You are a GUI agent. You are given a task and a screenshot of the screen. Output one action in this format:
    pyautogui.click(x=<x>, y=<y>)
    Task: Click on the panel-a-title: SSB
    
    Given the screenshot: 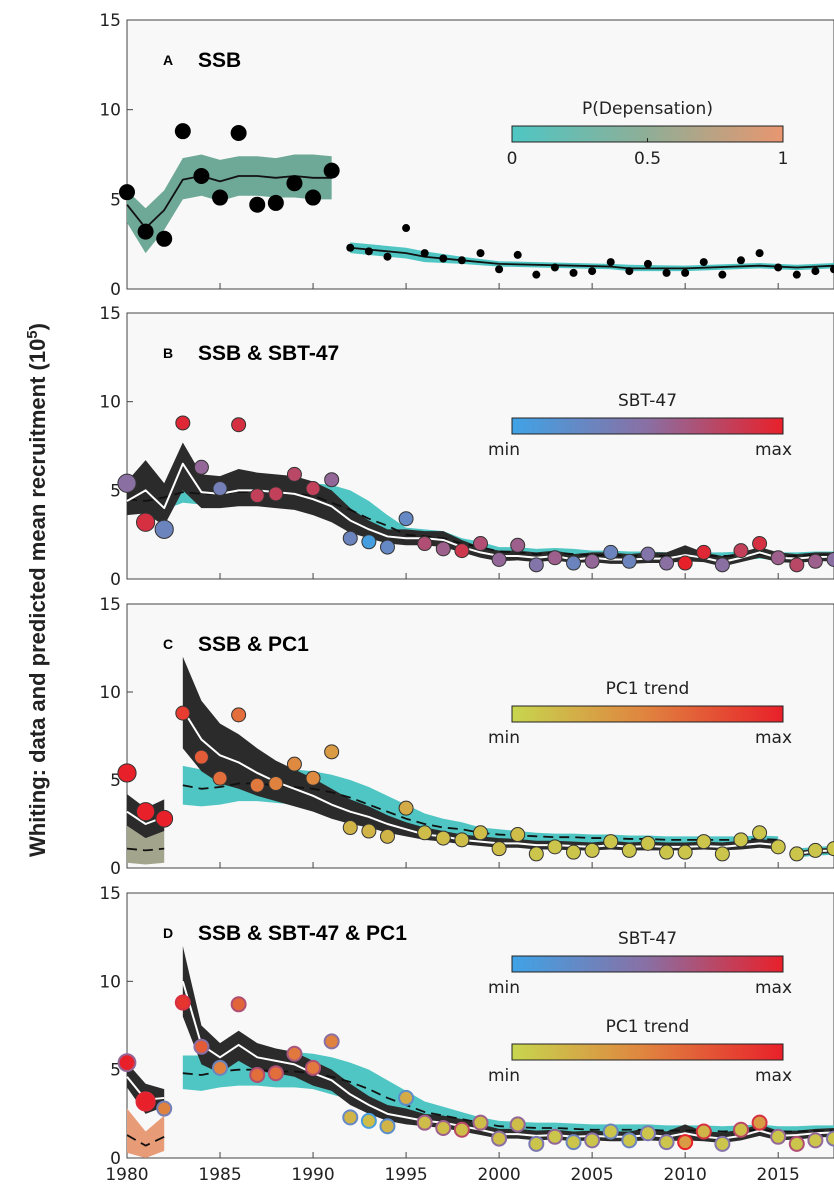 What is the action you would take?
    pyautogui.click(x=219, y=60)
    